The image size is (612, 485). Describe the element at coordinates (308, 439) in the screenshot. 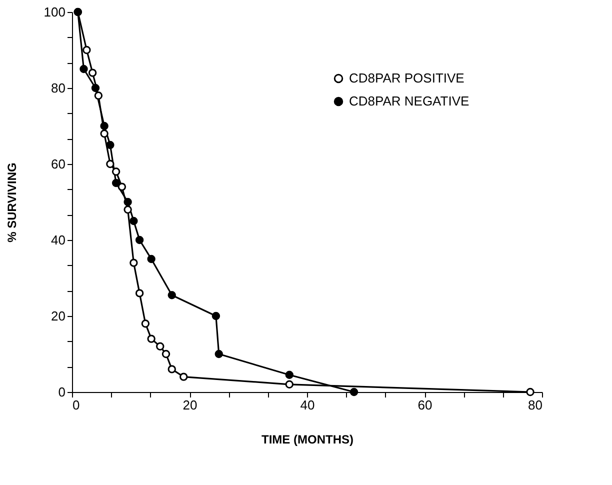

I see `x-axis-title: TIME (MONTHS)` at that location.